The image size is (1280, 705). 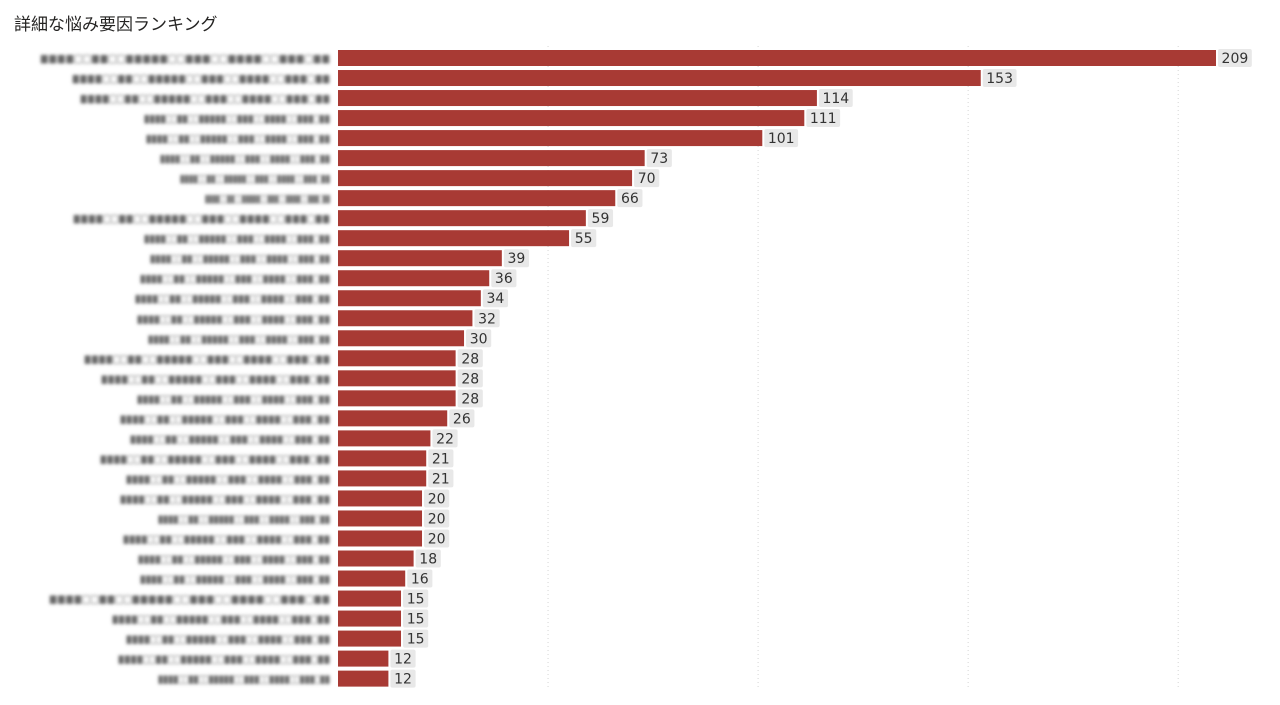 I want to click on data-label: 16, so click(x=420, y=580).